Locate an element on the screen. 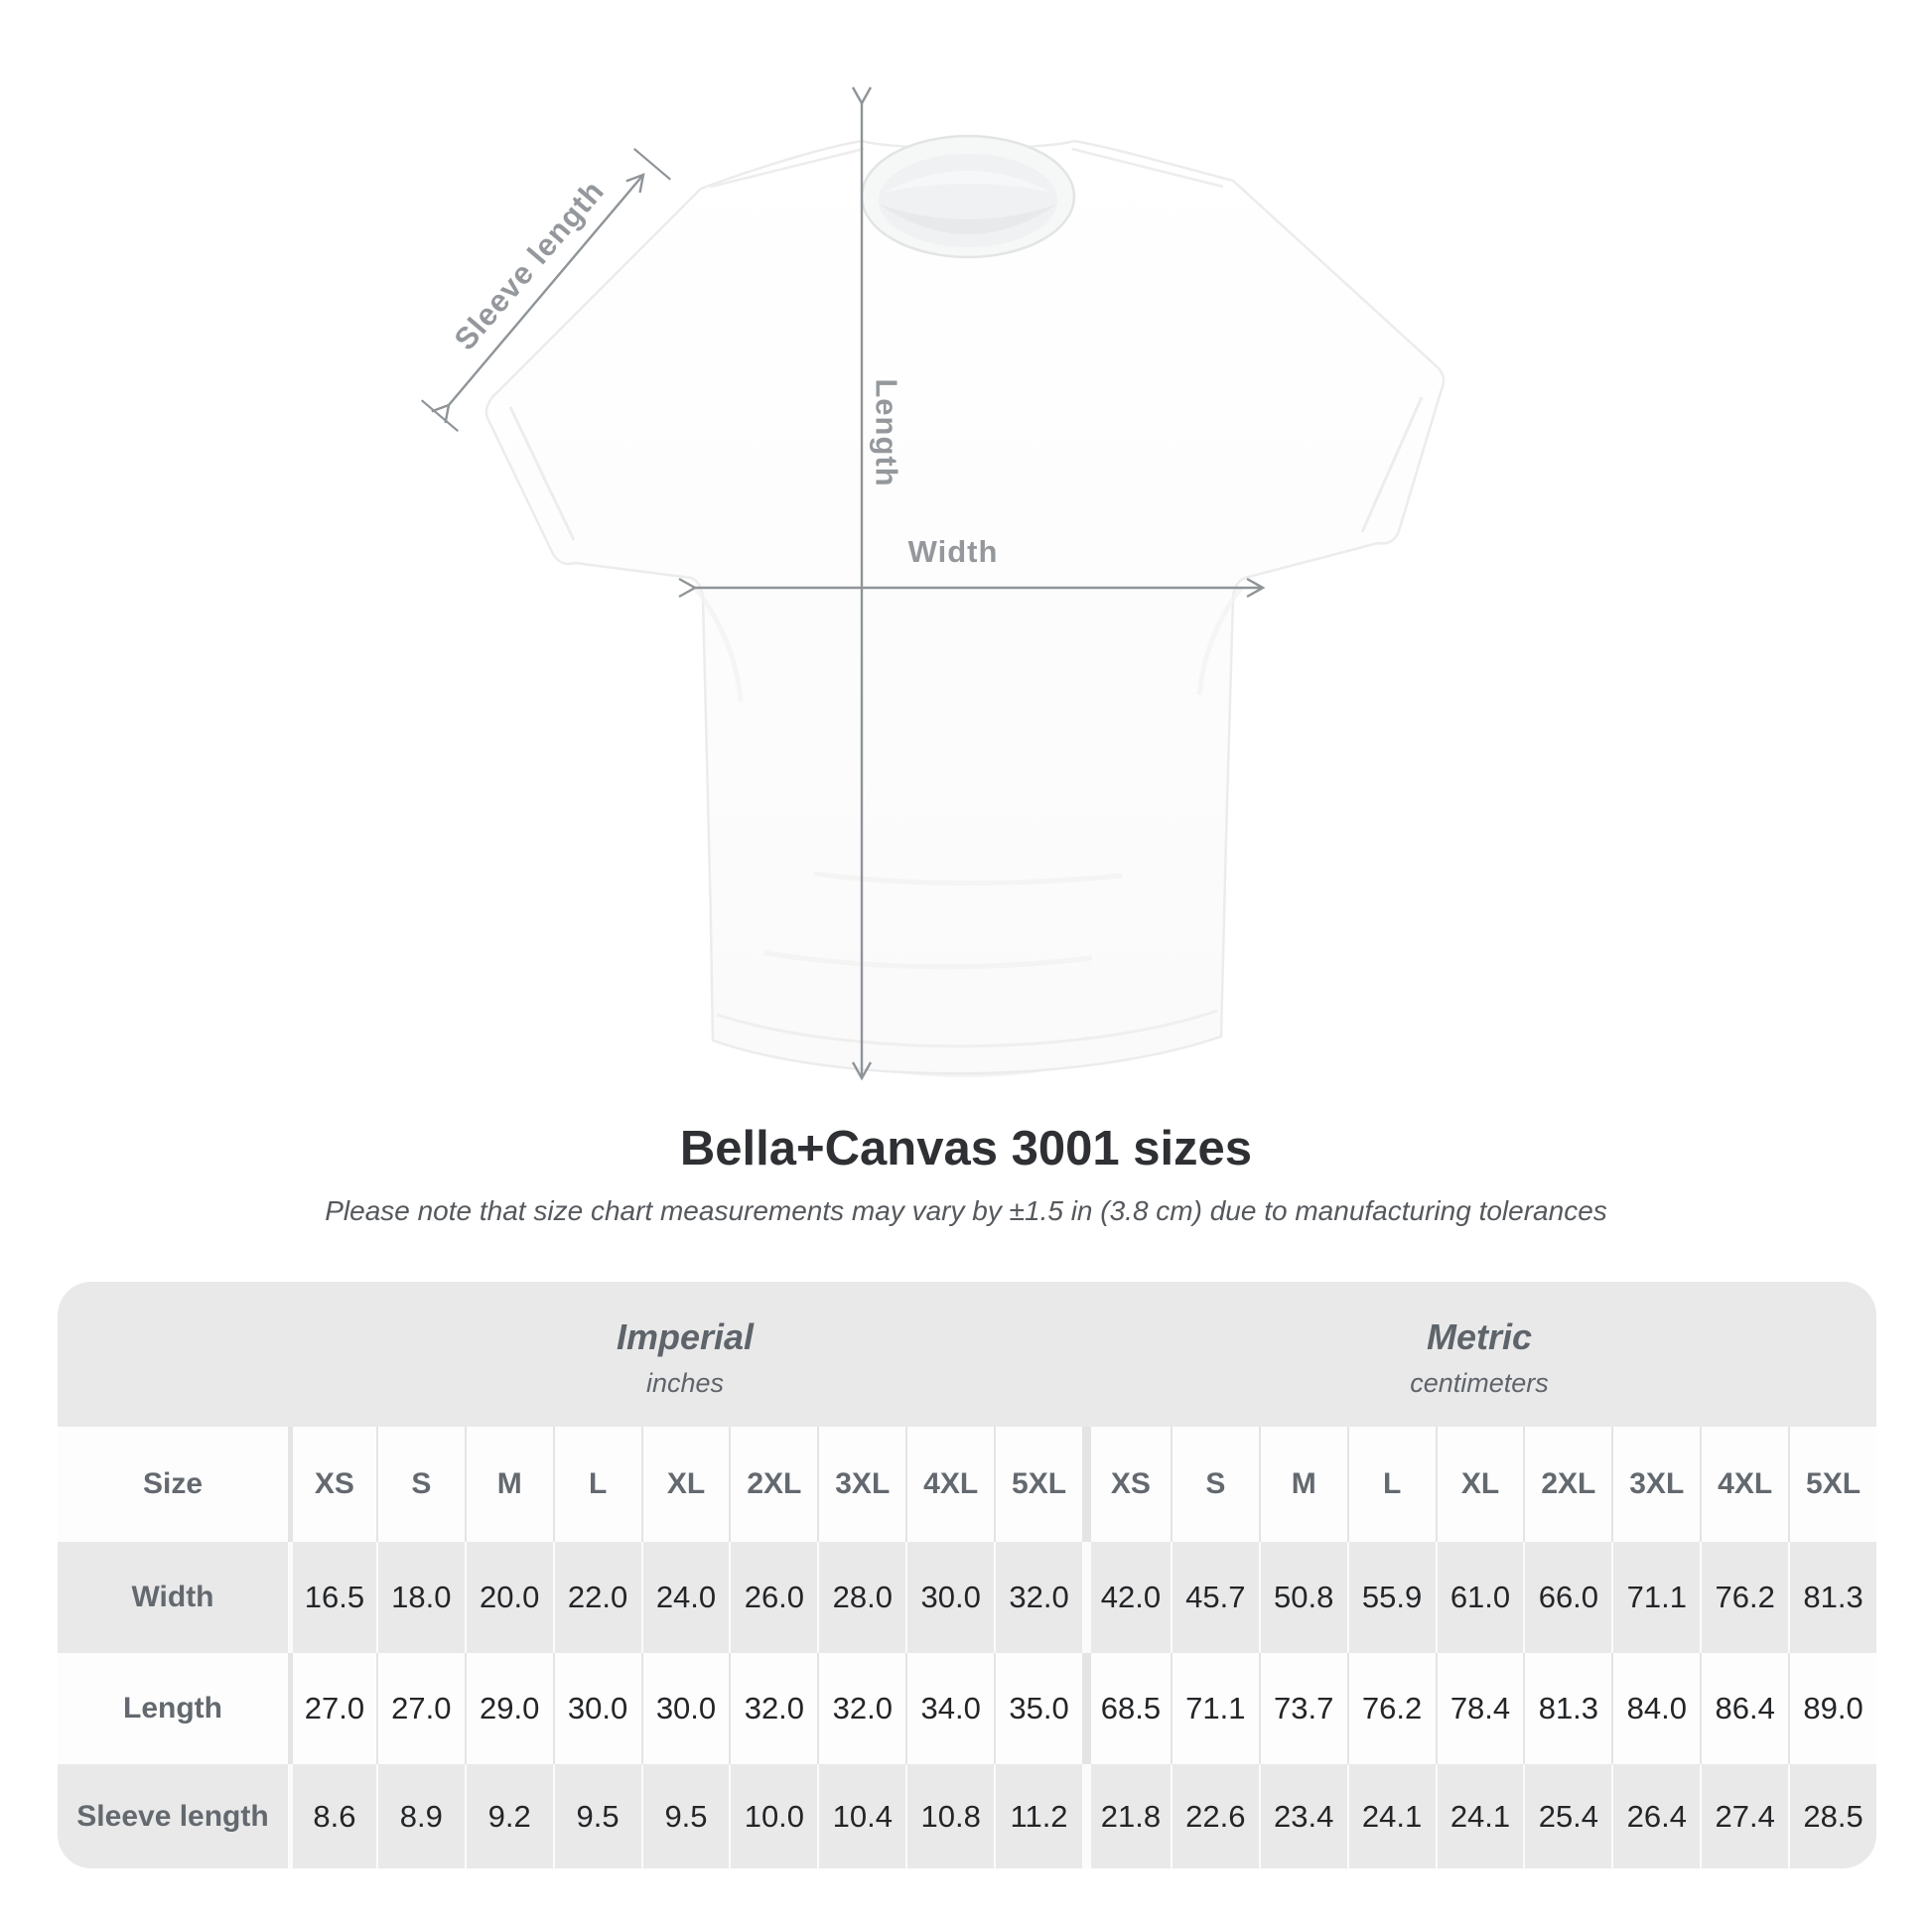 The width and height of the screenshot is (1932, 1932). value-cell: 28.5 is located at coordinates (1832, 1816).